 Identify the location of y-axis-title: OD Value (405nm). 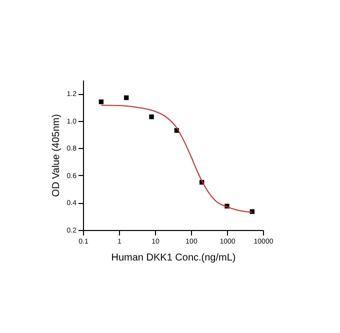
(56, 155).